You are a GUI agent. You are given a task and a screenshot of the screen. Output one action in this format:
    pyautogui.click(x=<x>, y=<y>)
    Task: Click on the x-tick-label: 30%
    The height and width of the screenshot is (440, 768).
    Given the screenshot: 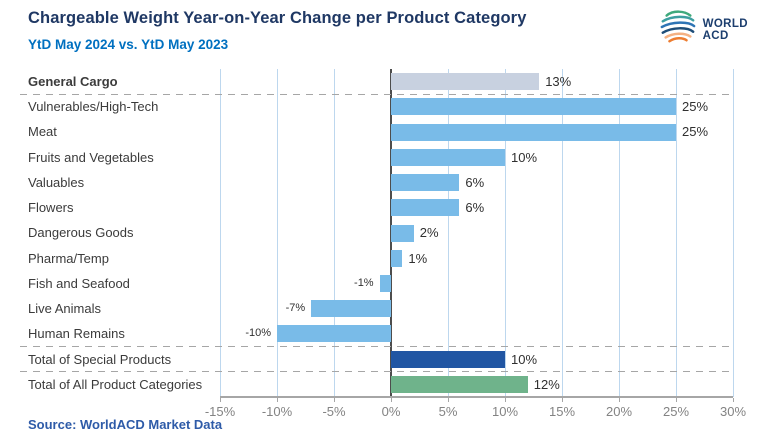 What is the action you would take?
    pyautogui.click(x=733, y=411)
    